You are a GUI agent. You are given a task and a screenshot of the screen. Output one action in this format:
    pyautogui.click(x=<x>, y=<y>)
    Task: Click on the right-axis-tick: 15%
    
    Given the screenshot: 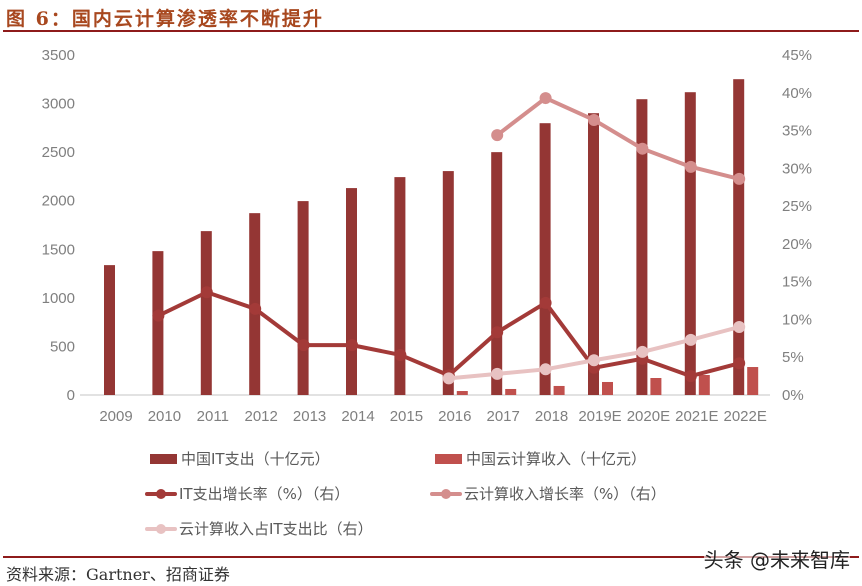 What is the action you would take?
    pyautogui.click(x=797, y=282)
    